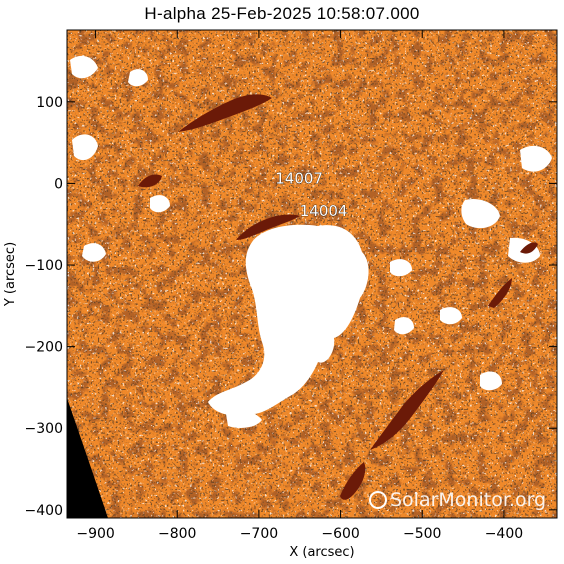 Image resolution: width=564 pixels, height=564 pixels. I want to click on y-tick-label: 100, so click(49, 103).